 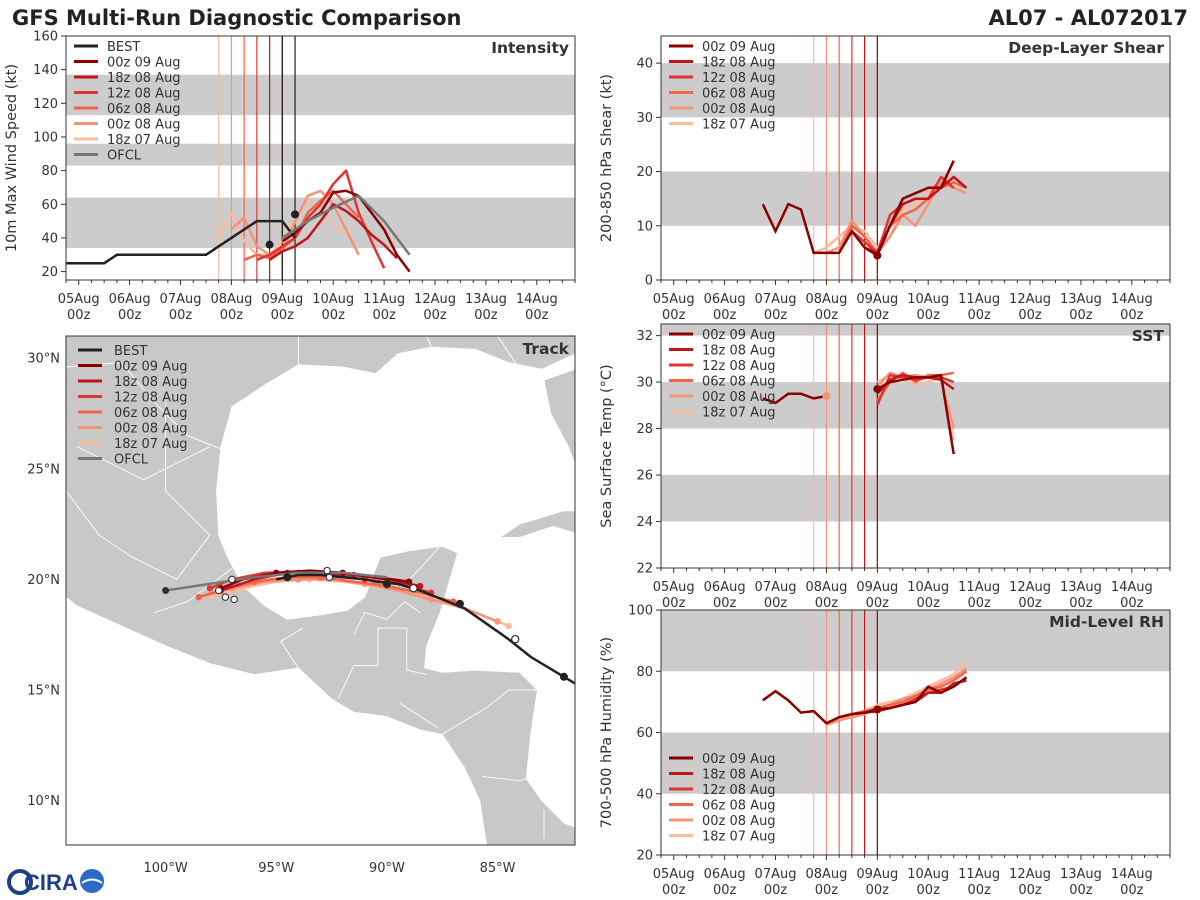 I want to click on intensity-ytick-label: 160, so click(x=45, y=37).